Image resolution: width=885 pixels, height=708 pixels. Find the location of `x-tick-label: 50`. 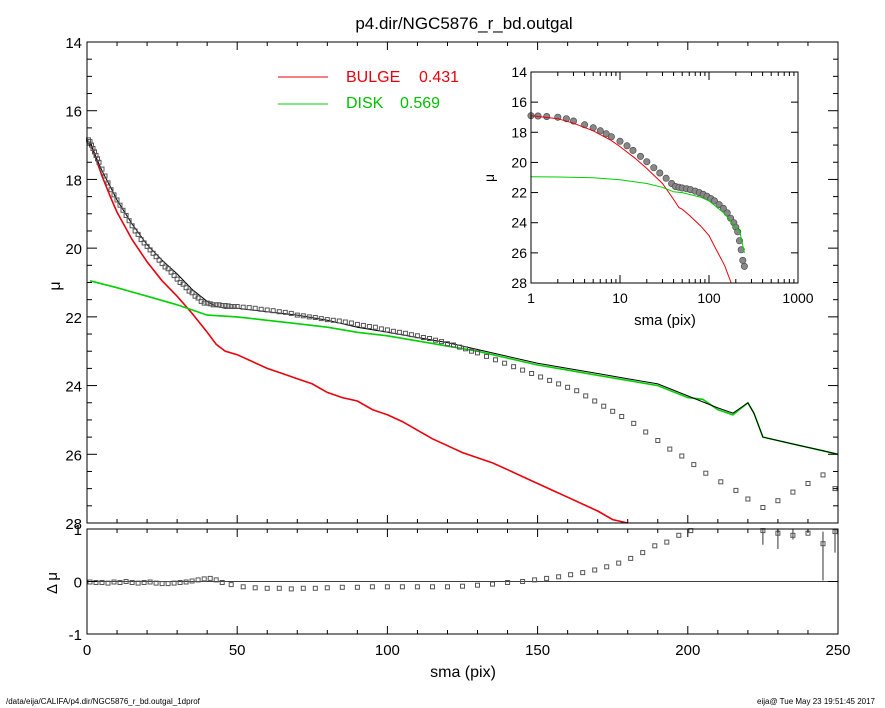

x-tick-label: 50 is located at coordinates (237, 650).